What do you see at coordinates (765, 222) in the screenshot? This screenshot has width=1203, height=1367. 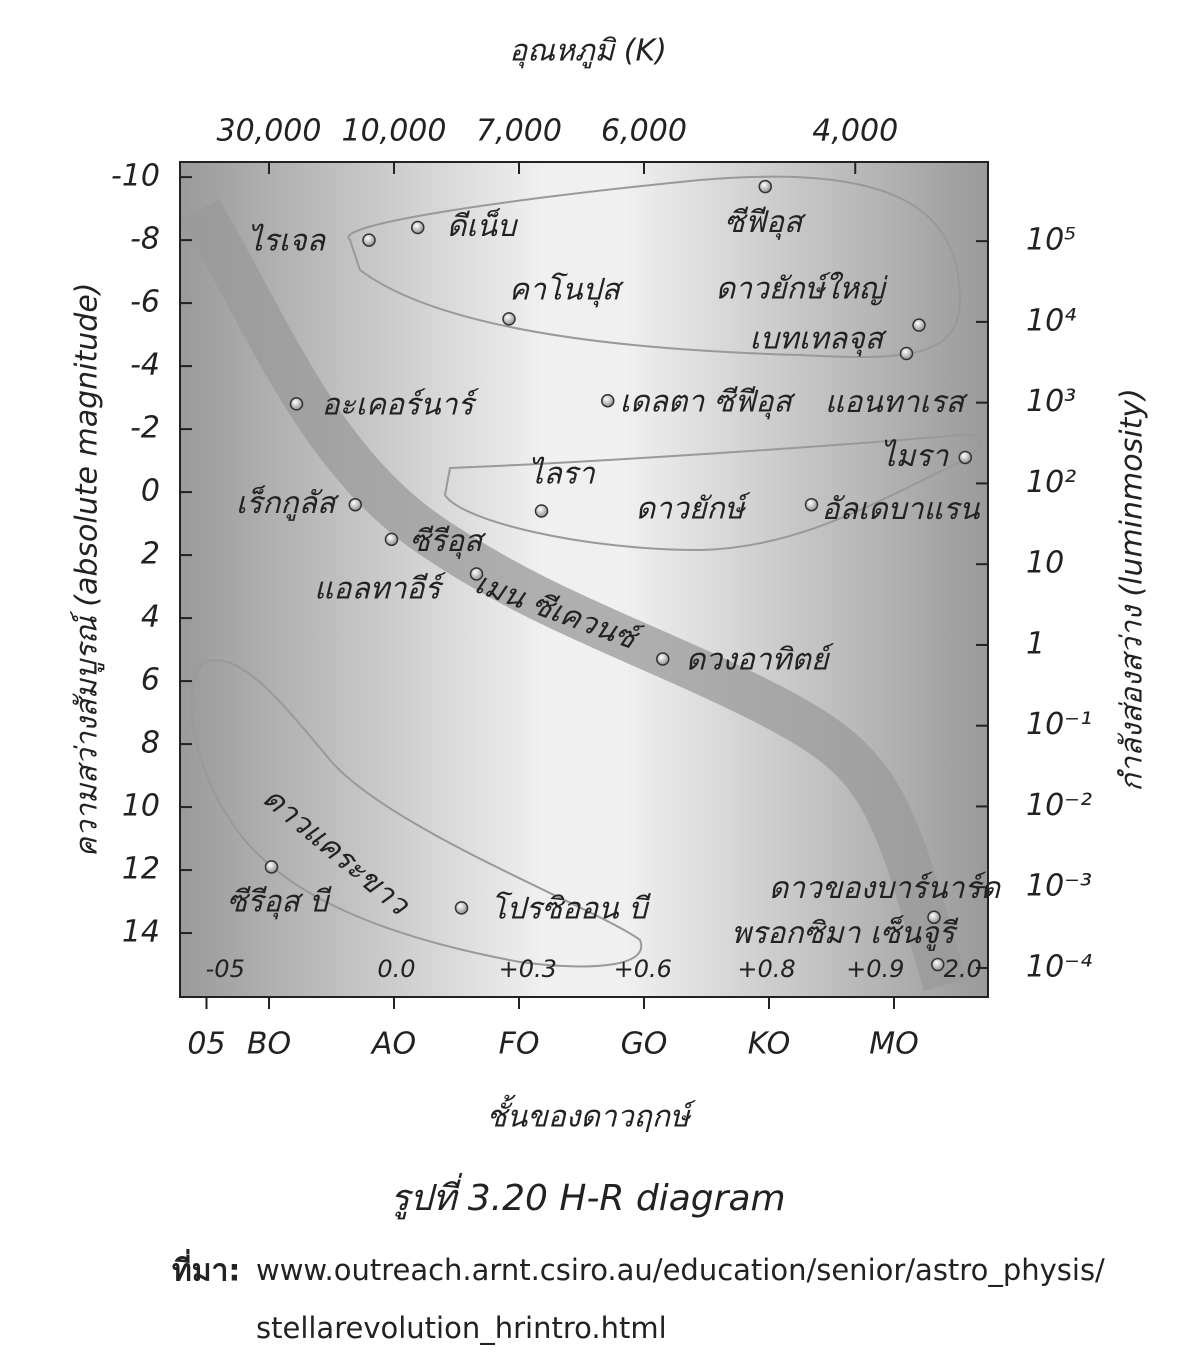 I see `star-label: ซีฟีอุส` at bounding box center [765, 222].